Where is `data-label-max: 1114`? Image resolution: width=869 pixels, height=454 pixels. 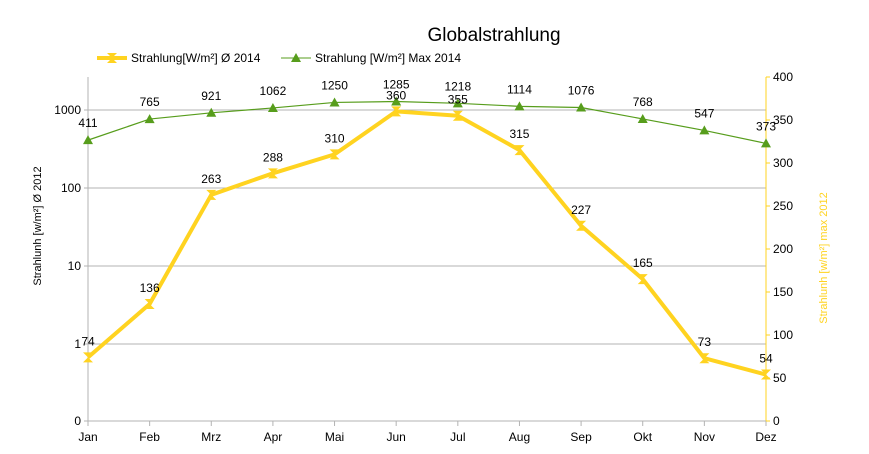
data-label-max: 1114 is located at coordinates (519, 89).